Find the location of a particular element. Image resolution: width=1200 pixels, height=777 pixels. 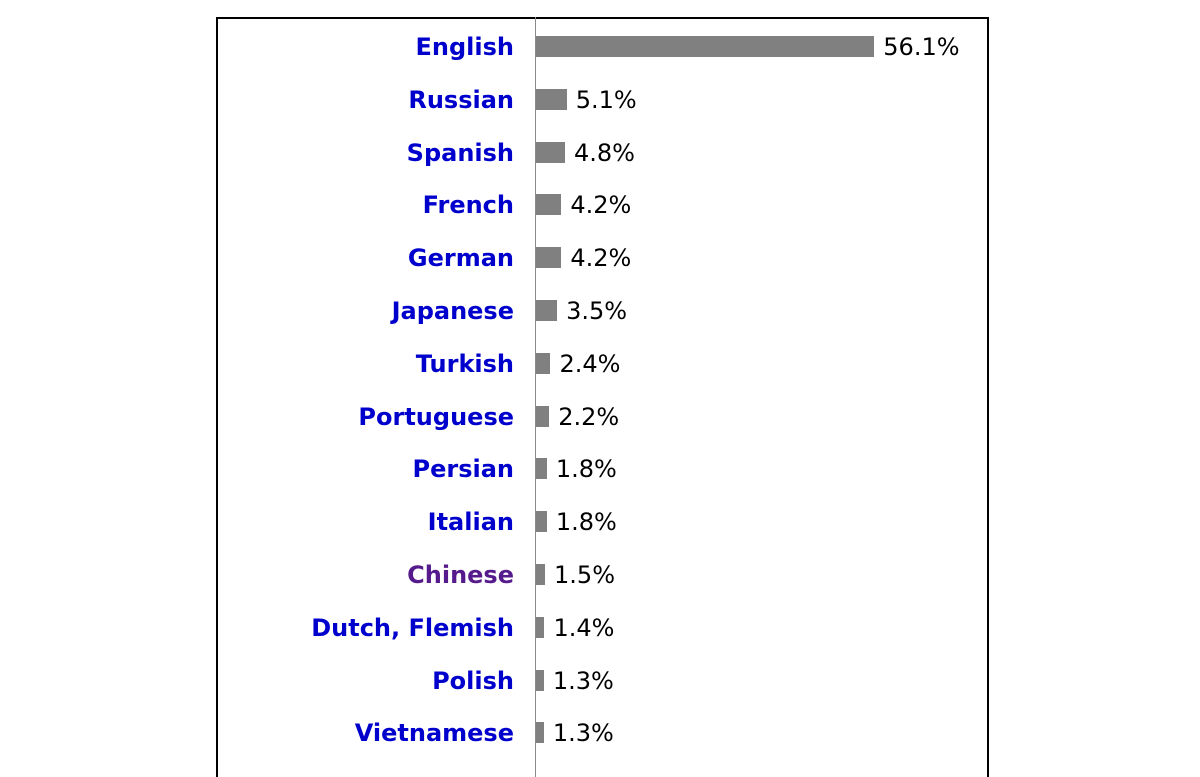

bar-row: English 56.1% is located at coordinates (600, 47).